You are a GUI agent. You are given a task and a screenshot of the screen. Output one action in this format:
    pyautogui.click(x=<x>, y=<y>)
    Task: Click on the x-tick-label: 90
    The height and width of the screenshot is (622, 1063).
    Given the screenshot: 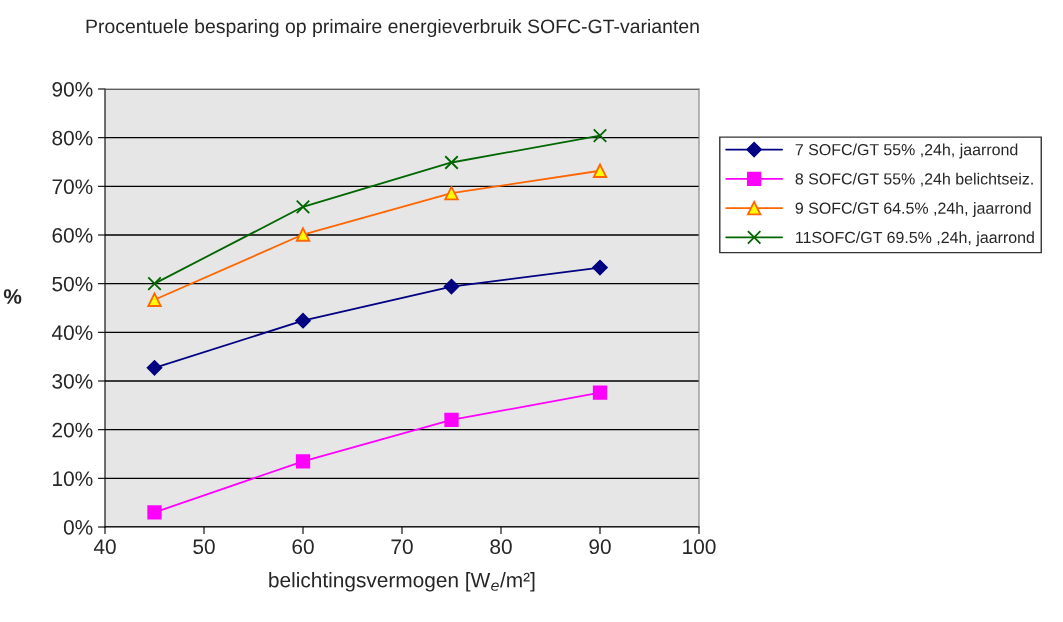 What is the action you would take?
    pyautogui.click(x=600, y=547)
    